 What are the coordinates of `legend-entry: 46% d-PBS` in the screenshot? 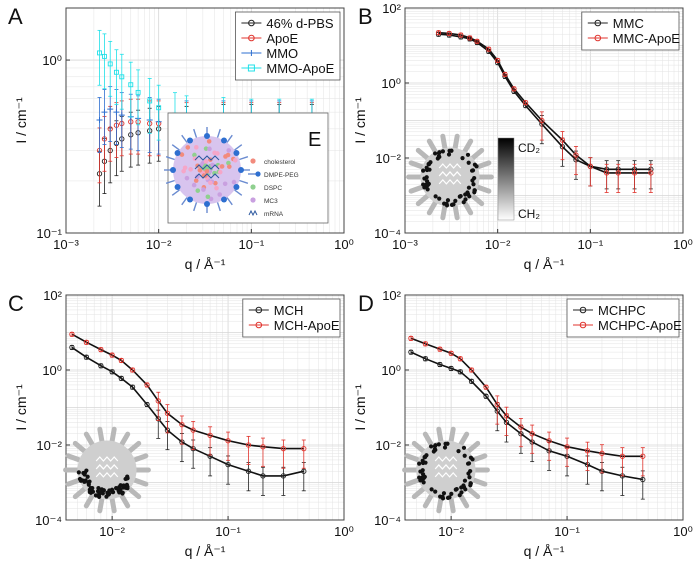 It's located at (300, 23).